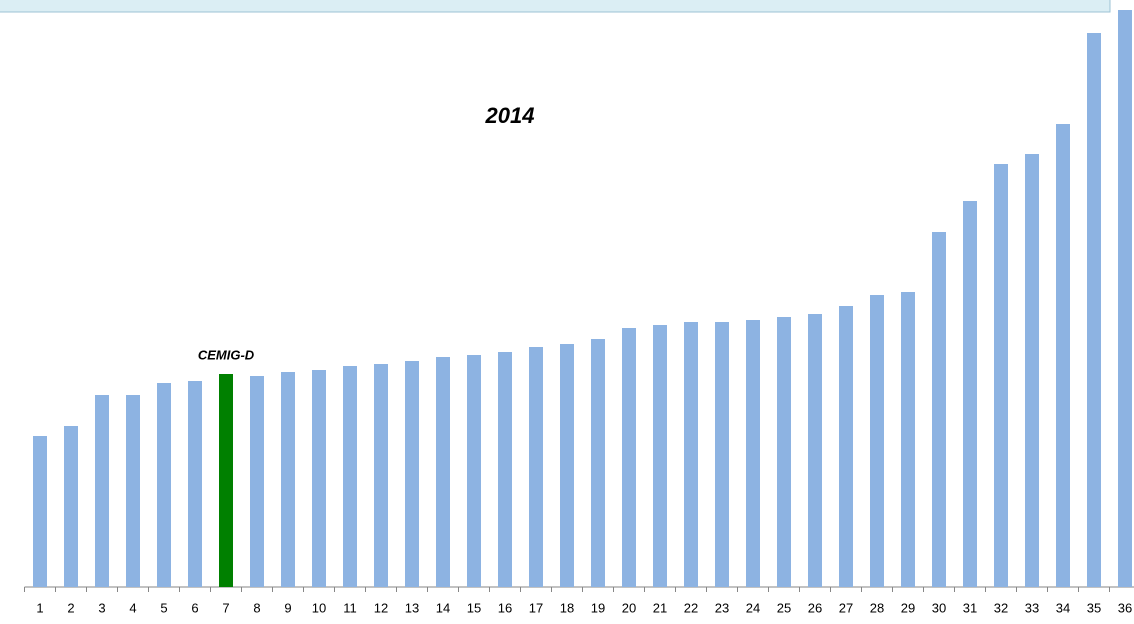 This screenshot has height=624, width=1134. Describe the element at coordinates (567, 607) in the screenshot. I see `x-tick-label: 18` at that location.